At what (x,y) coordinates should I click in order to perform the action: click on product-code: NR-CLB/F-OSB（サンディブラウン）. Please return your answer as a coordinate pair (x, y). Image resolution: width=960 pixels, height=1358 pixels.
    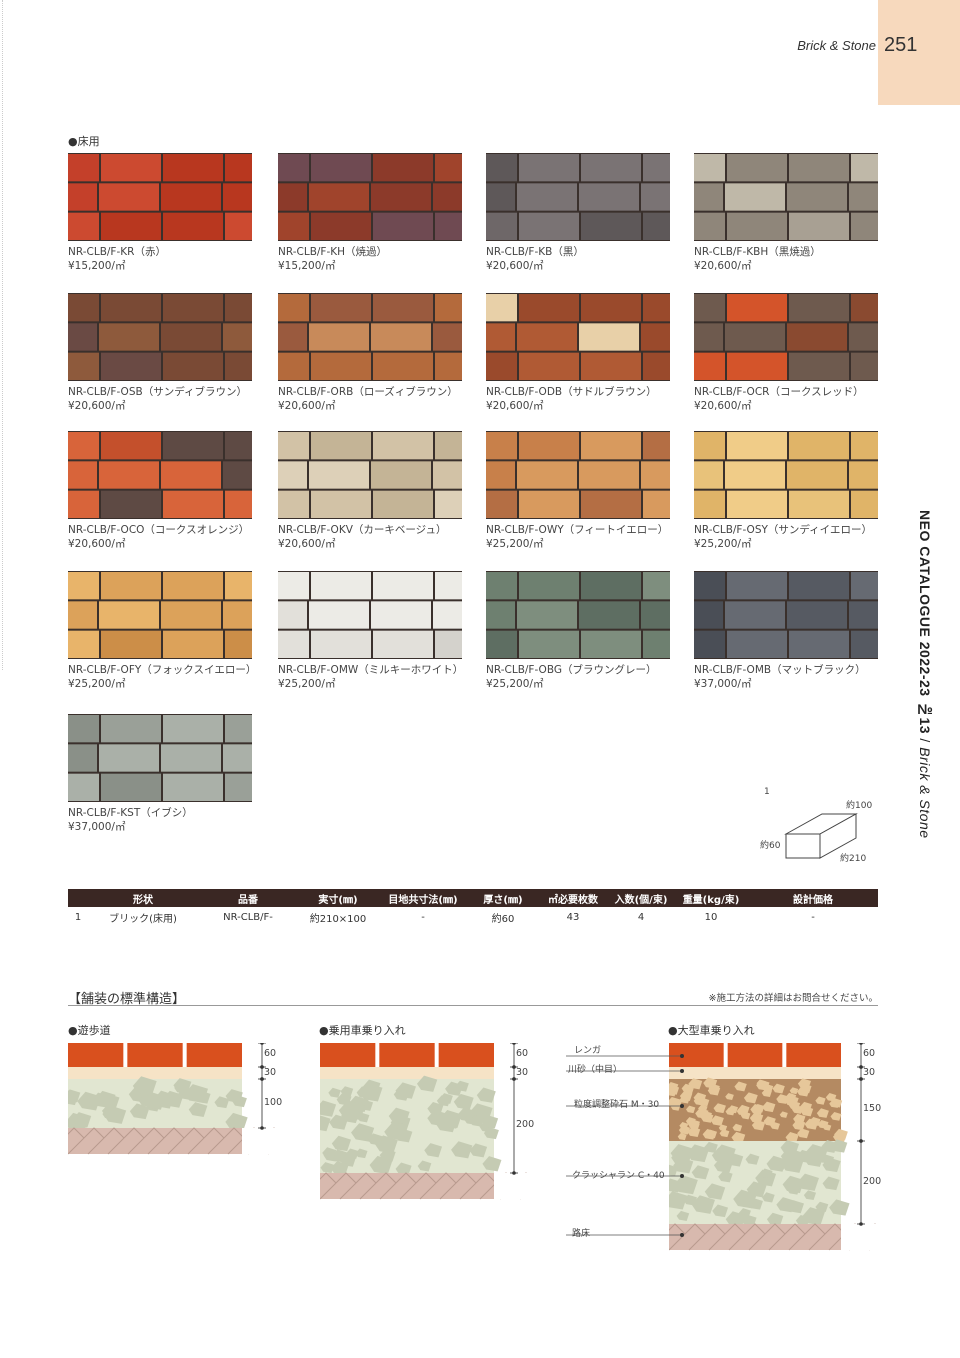
    Looking at the image, I should click on (157, 392).